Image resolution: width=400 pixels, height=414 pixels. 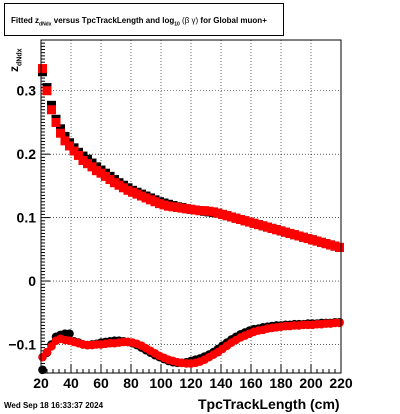 What do you see at coordinates (269, 404) in the screenshot?
I see `x-axis-label: TpcTrackLength (cm)` at bounding box center [269, 404].